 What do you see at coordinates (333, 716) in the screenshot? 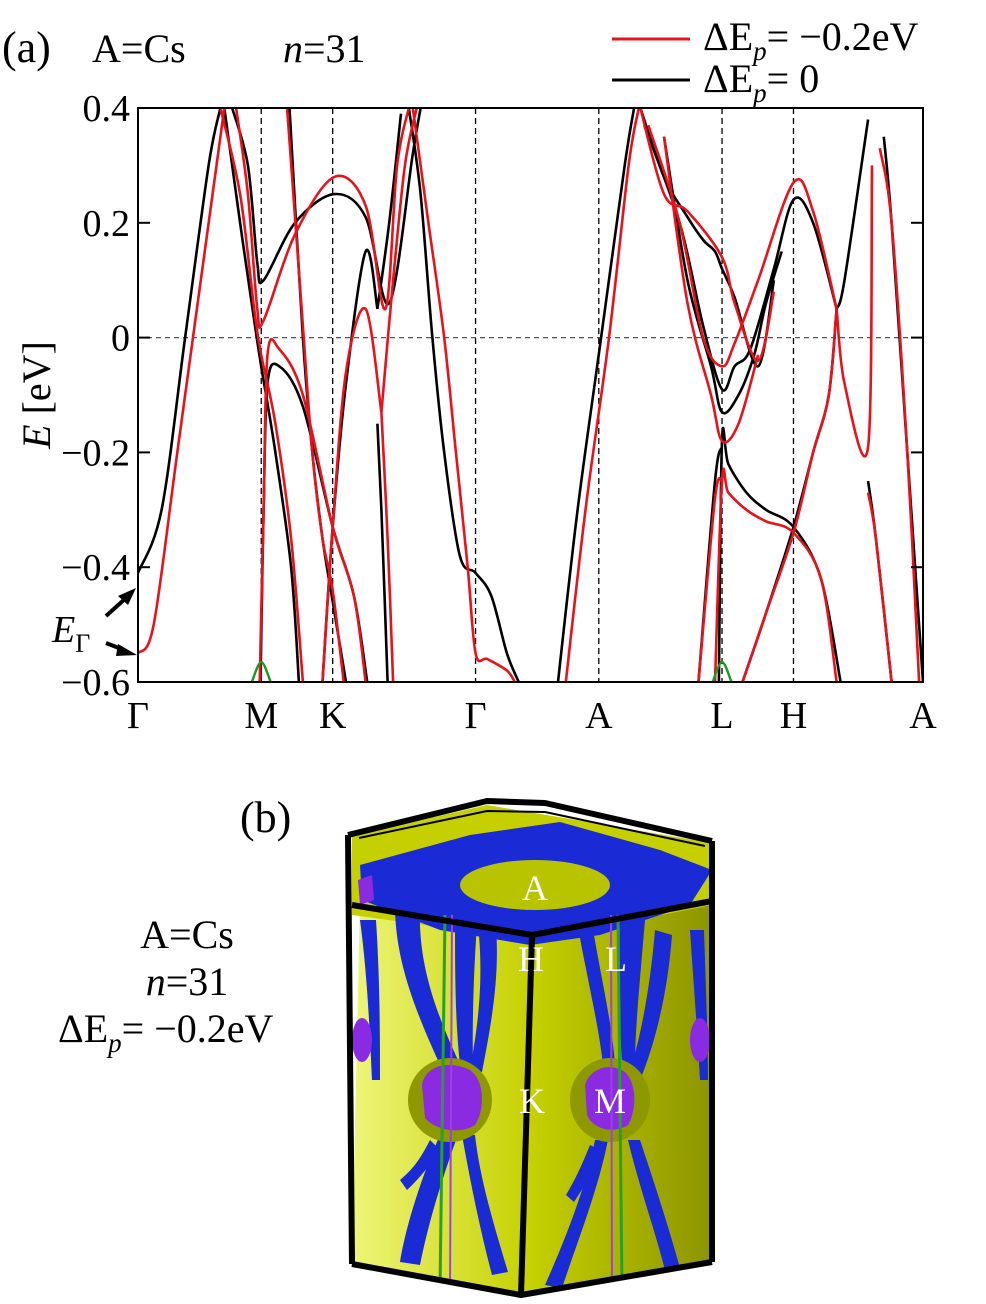
I see `x-tick-label-2: K` at bounding box center [333, 716].